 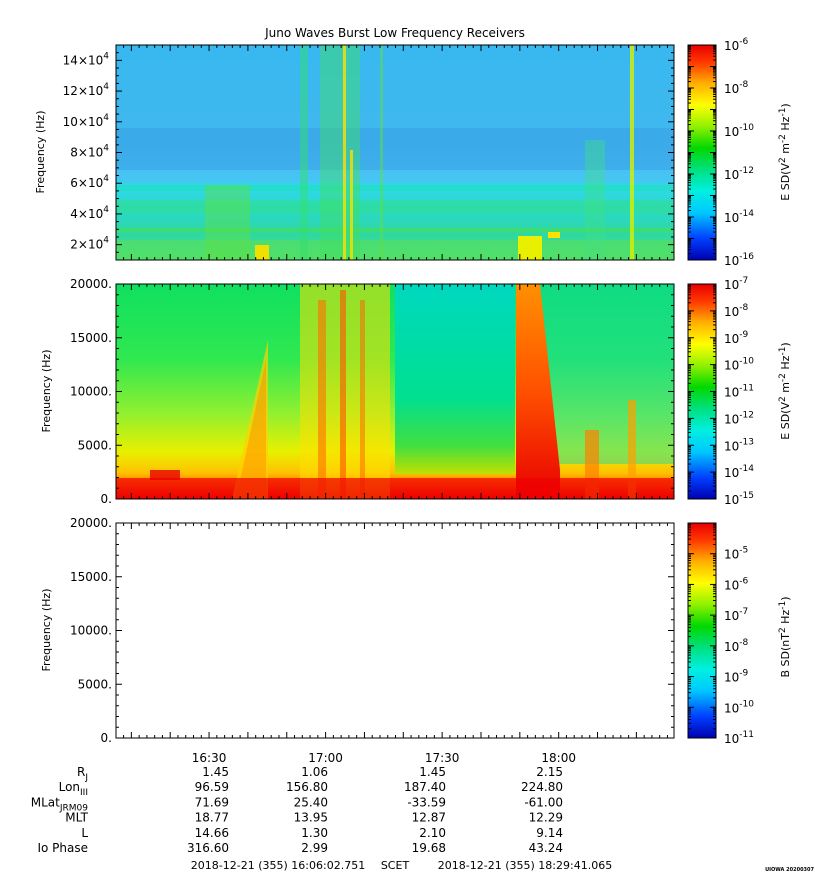 What do you see at coordinates (82, 774) in the screenshot?
I see `ephemeris-label: RJ` at bounding box center [82, 774].